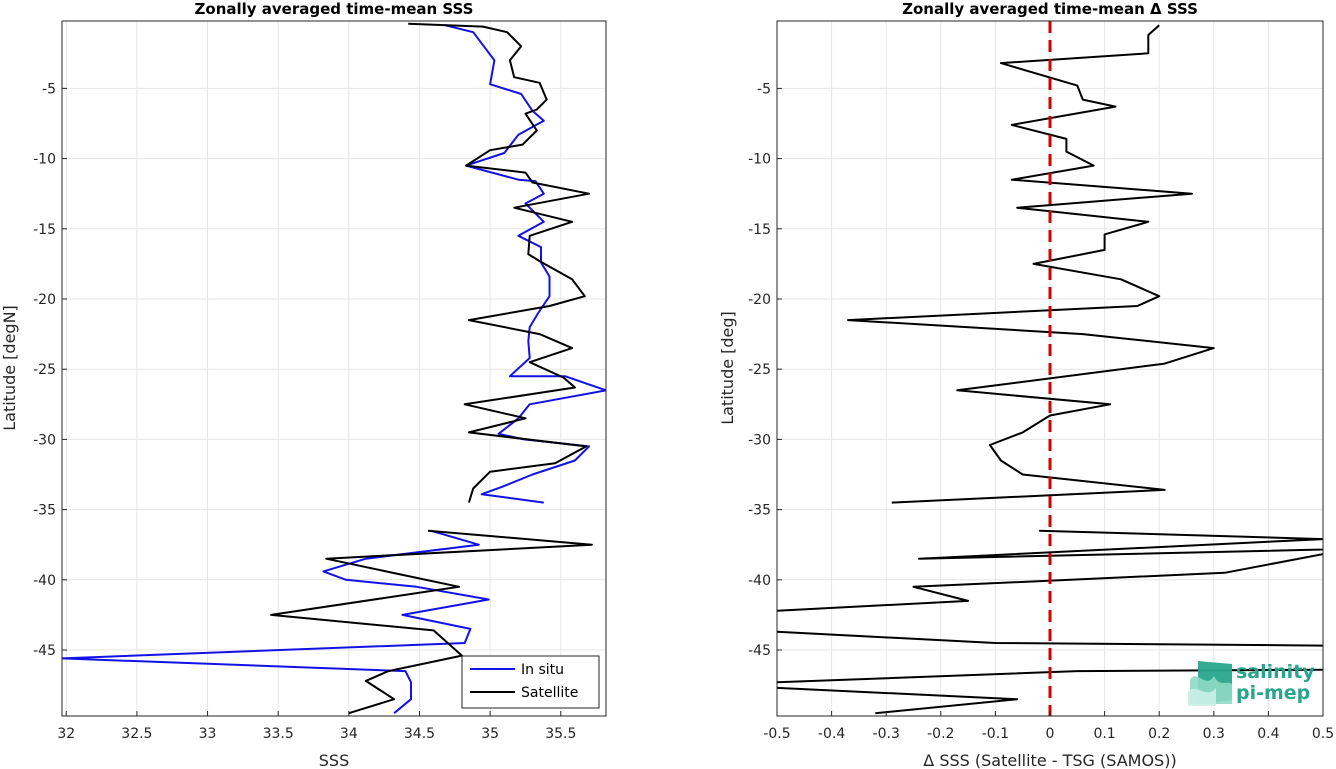 This screenshot has width=1336, height=769. I want to click on right-x-tick-label: 0.5, so click(1323, 734).